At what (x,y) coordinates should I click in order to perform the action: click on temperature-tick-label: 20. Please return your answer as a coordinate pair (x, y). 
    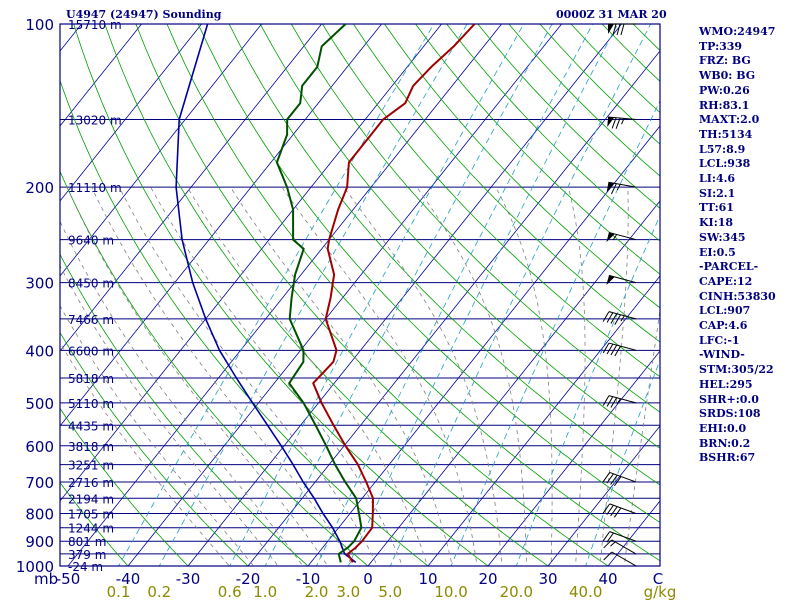
    Looking at the image, I should click on (487, 579).